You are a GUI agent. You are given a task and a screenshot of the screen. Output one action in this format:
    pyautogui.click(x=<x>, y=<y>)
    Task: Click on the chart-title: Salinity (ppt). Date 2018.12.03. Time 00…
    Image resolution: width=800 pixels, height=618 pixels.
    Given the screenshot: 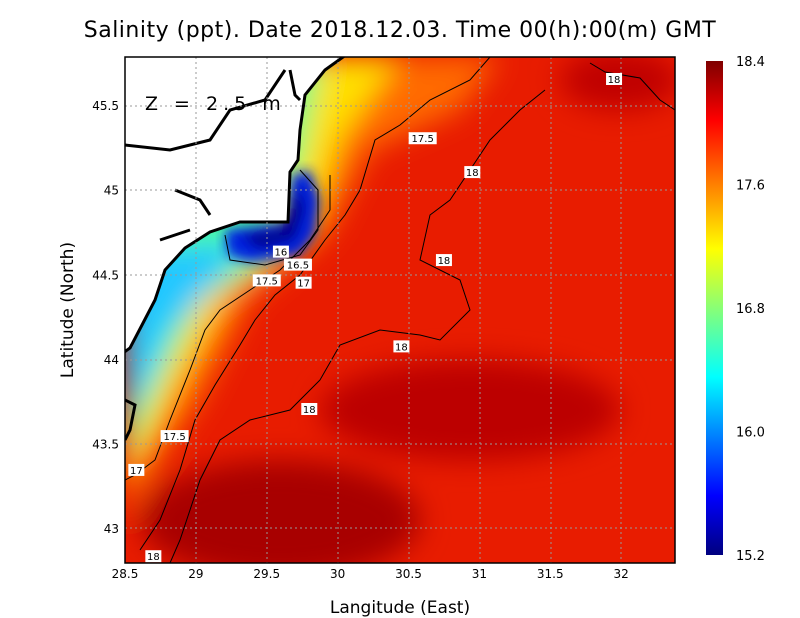 What is the action you would take?
    pyautogui.click(x=400, y=30)
    